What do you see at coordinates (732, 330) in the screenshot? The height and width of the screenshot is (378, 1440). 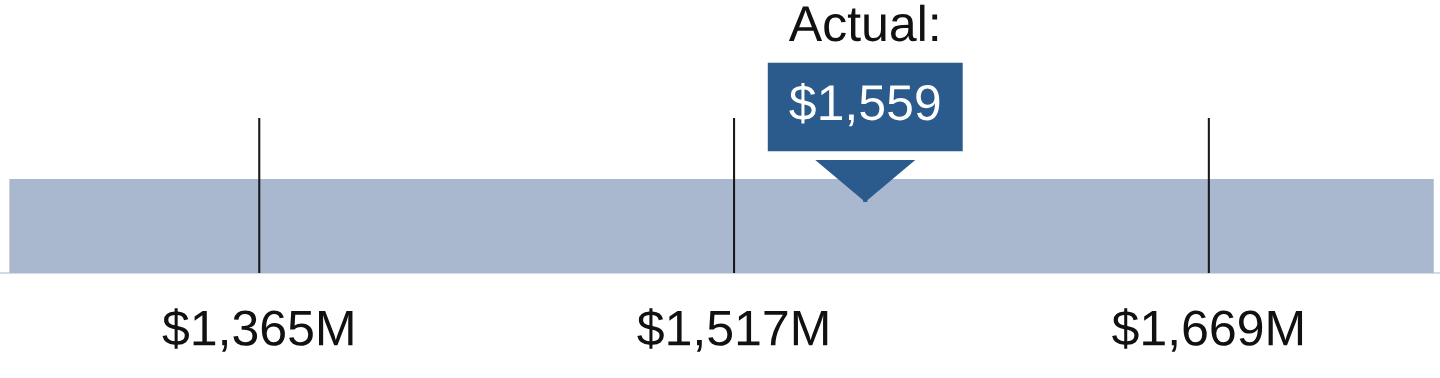 I see `x-tick-label: $1,517M` at bounding box center [732, 330].